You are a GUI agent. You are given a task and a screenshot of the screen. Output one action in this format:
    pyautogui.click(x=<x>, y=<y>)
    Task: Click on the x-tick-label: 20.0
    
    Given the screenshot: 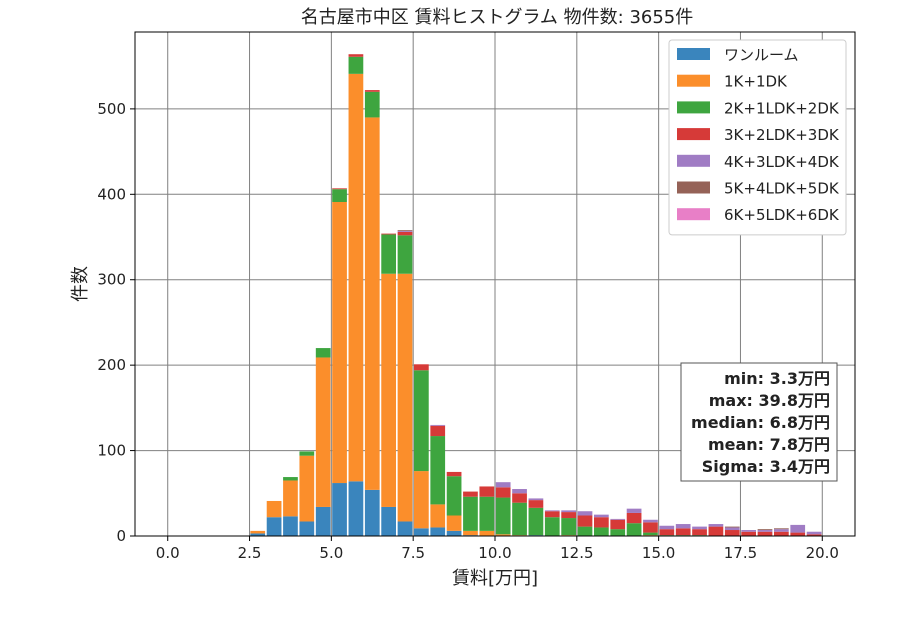 What is the action you would take?
    pyautogui.click(x=822, y=553)
    